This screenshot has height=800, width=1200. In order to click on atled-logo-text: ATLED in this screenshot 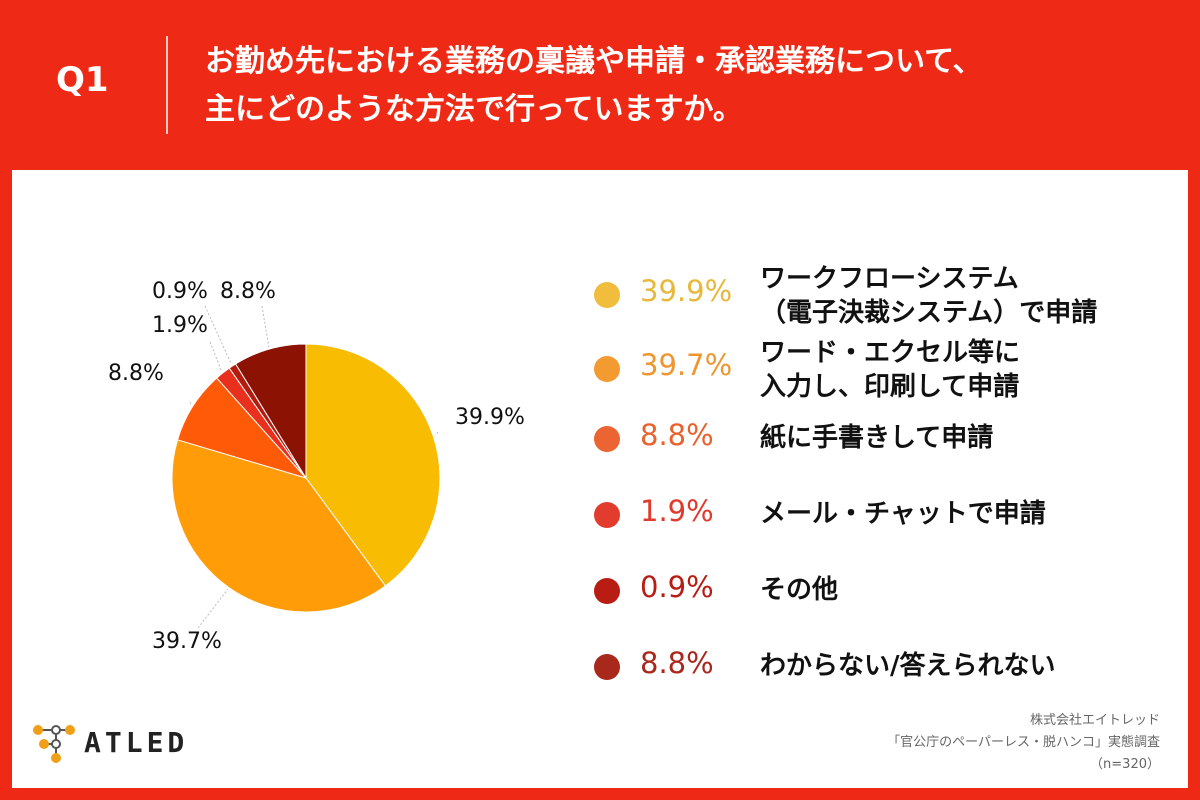, I will do `click(136, 742)`.